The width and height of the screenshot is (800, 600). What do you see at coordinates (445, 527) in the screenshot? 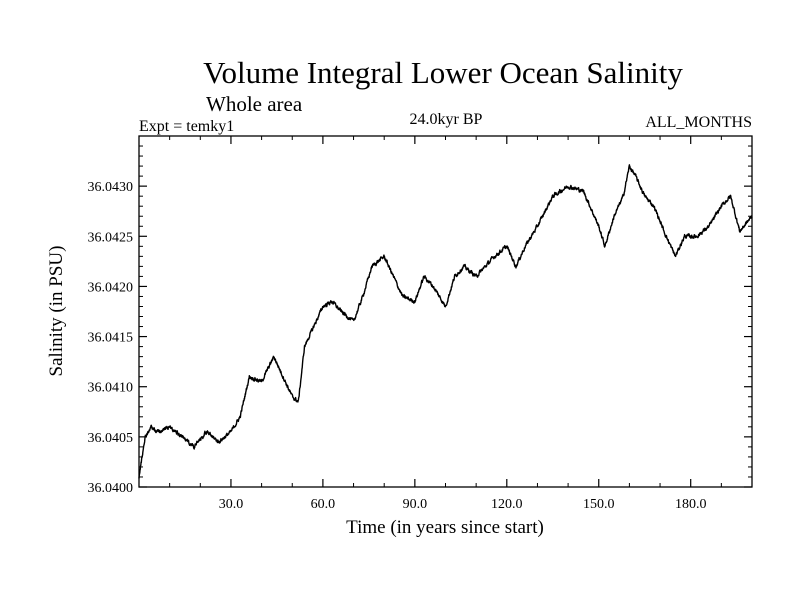
I see `x-axis-label: Time (in years since start)` at bounding box center [445, 527].